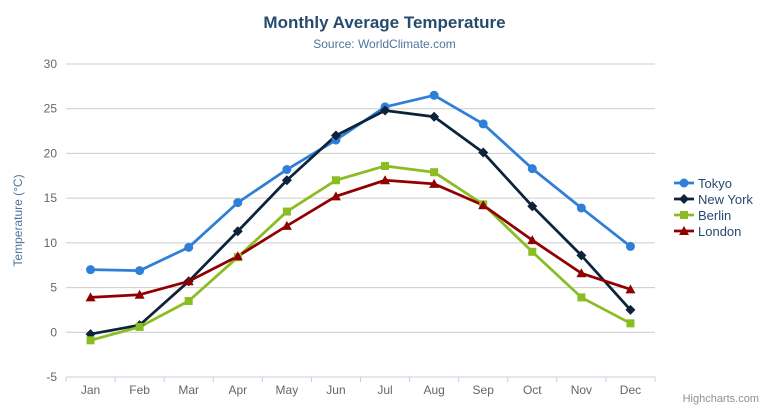  What do you see at coordinates (684, 183) in the screenshot?
I see `legend-symbol-circle` at bounding box center [684, 183].